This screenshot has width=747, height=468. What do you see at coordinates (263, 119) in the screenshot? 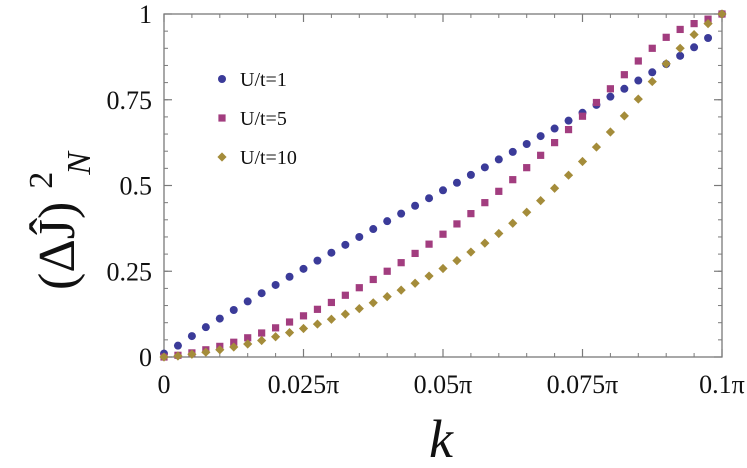
I see `legend-label: U/t=5` at bounding box center [263, 119].